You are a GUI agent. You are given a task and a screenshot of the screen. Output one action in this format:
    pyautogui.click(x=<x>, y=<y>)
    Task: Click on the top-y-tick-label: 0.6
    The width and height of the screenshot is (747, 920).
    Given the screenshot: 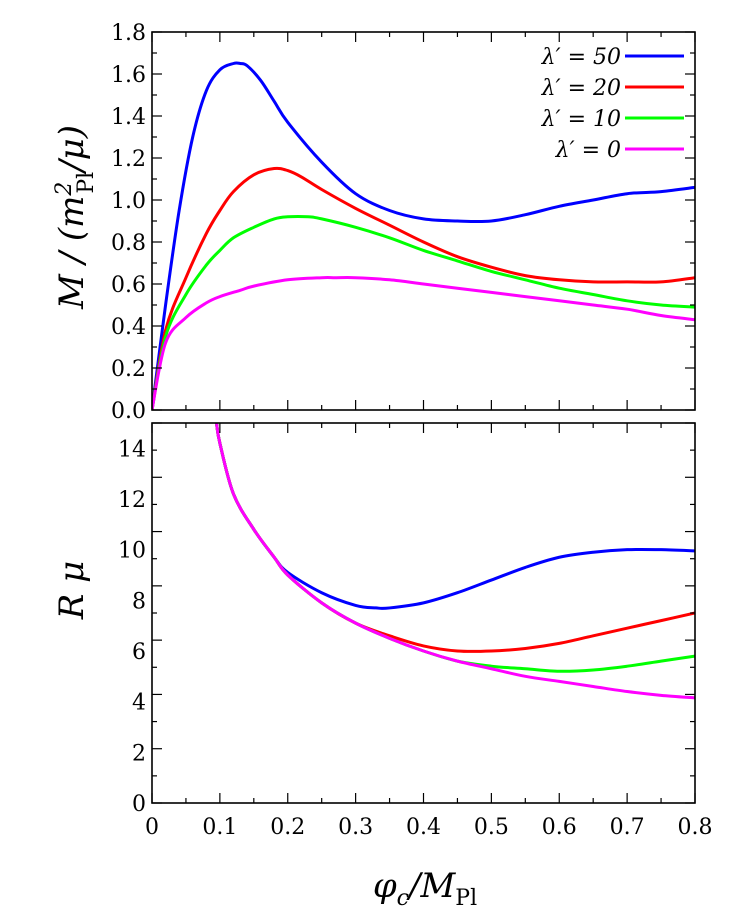 What is the action you would take?
    pyautogui.click(x=128, y=285)
    